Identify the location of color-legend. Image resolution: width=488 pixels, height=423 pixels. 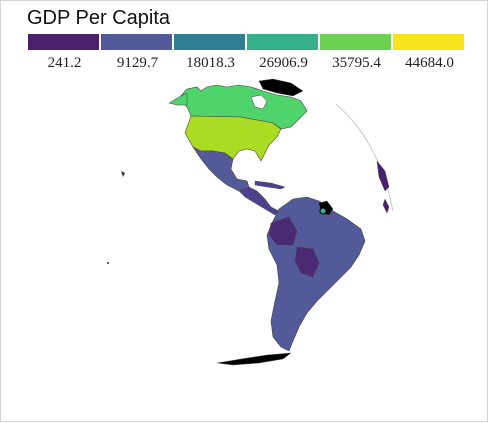
(247, 42).